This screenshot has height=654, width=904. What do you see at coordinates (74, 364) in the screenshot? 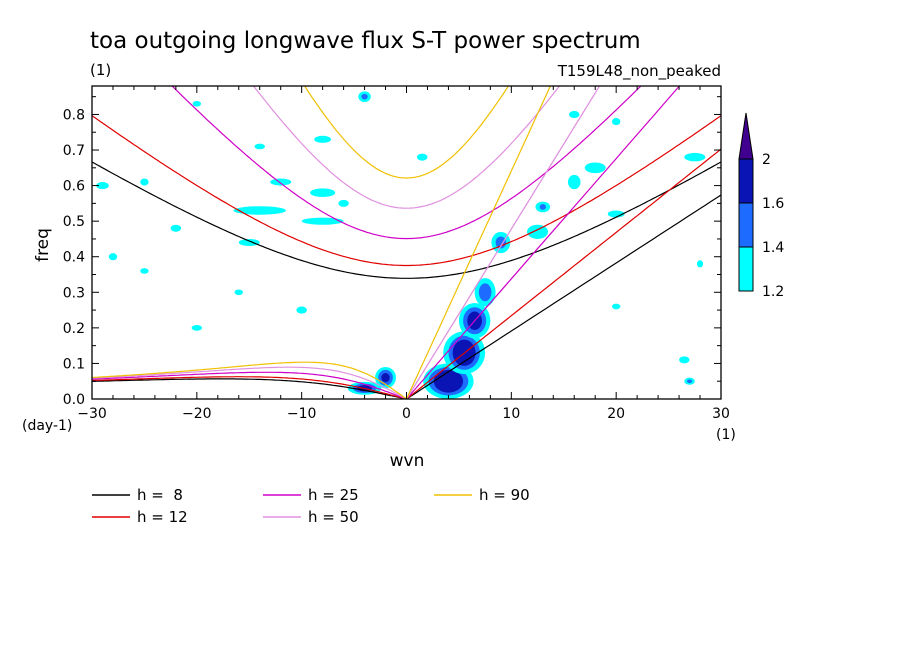
I see `y-tick-label: 0.1` at bounding box center [74, 364].